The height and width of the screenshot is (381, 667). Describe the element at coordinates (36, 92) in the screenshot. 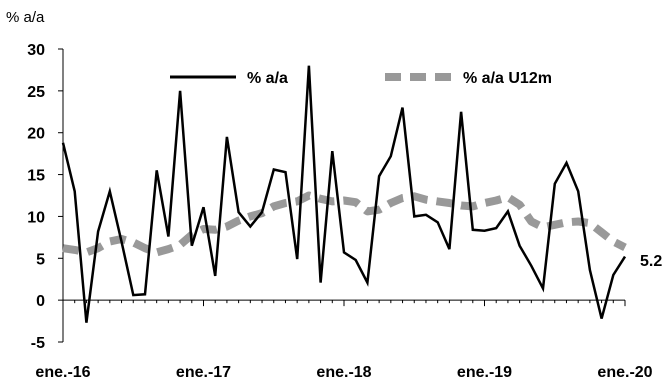

I see `y-tick-label: 25` at that location.